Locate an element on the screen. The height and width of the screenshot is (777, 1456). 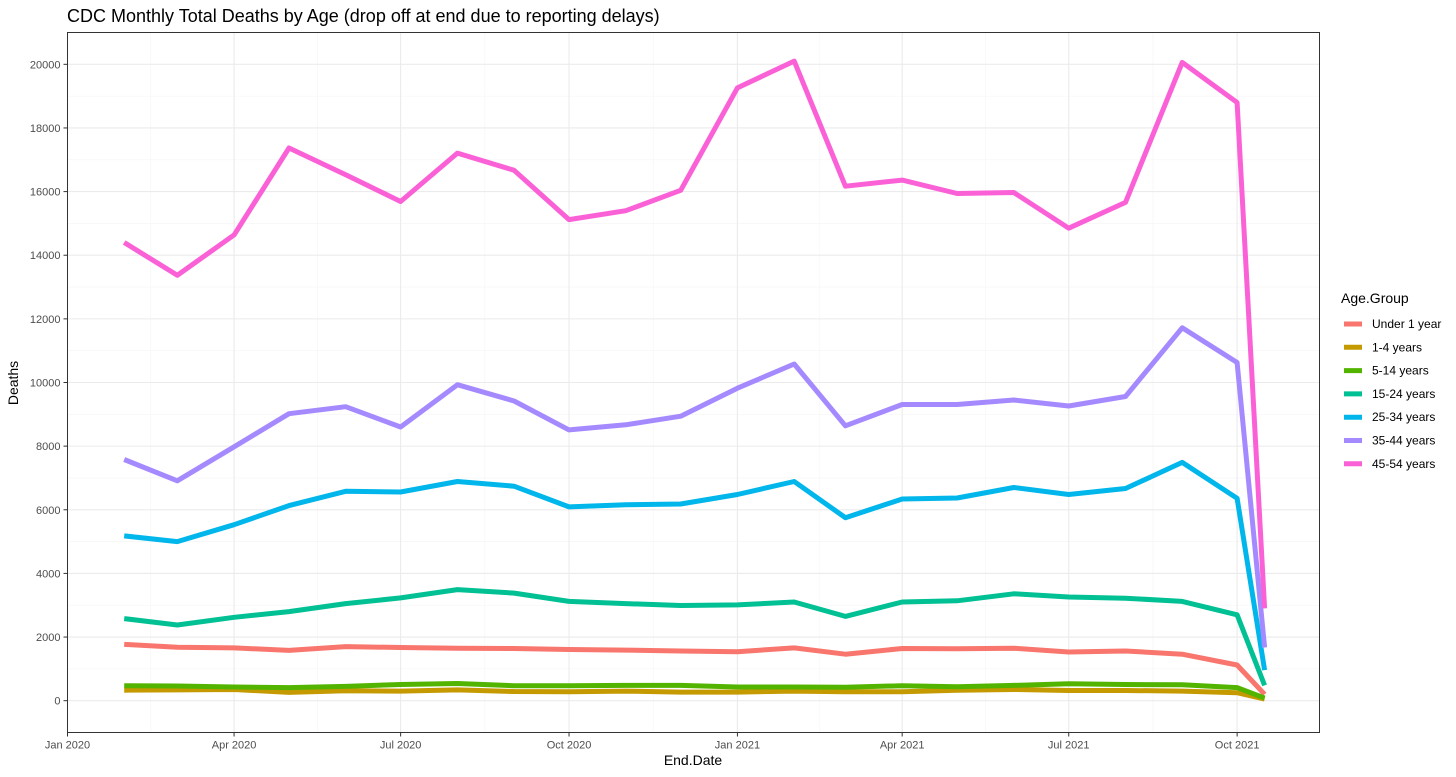
x-tick-label: Apr 2020 is located at coordinates (234, 746).